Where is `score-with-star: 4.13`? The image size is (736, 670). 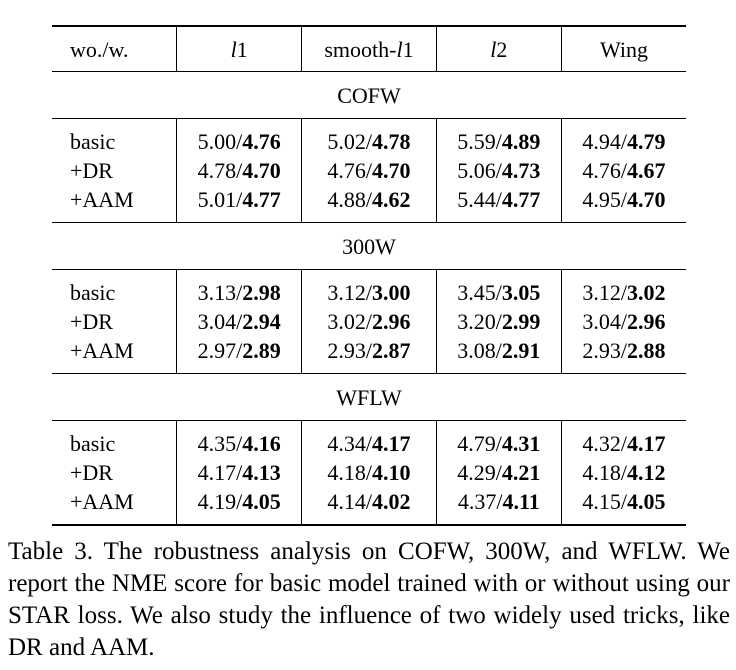 score-with-star: 4.13 is located at coordinates (261, 472).